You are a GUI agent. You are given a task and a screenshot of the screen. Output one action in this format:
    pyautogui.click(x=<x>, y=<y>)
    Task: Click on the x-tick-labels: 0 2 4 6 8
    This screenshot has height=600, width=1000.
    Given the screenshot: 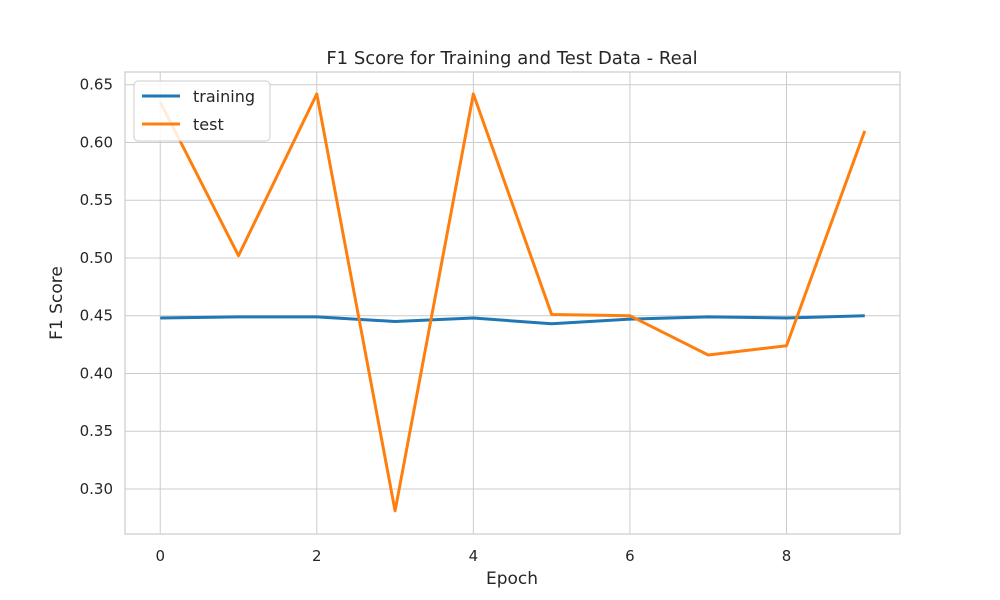 What is the action you would take?
    pyautogui.click(x=473, y=556)
    